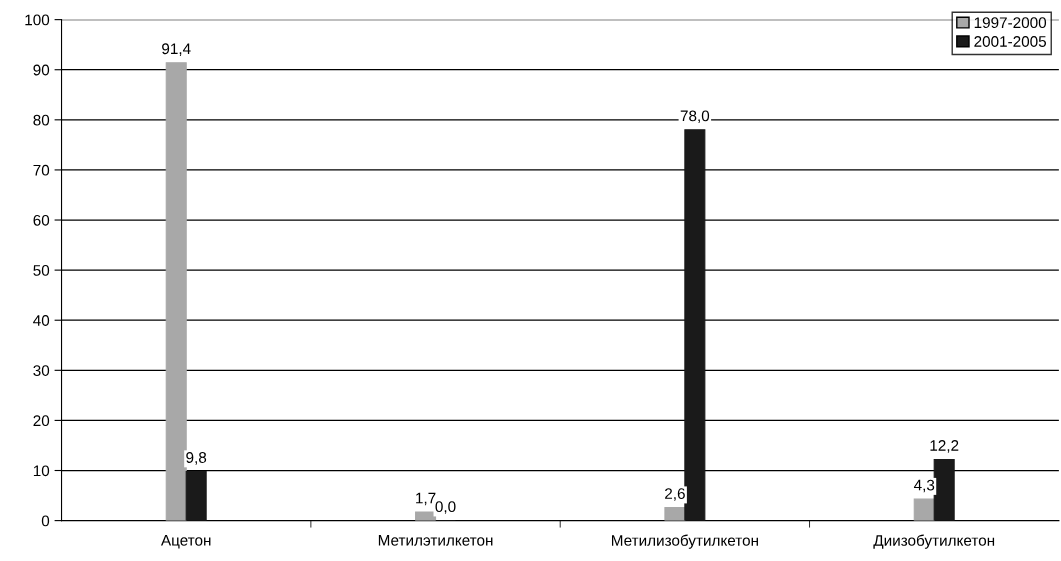 The height and width of the screenshot is (561, 1061). Describe the element at coordinates (445, 507) in the screenshot. I see `data-label: 0,0` at that location.